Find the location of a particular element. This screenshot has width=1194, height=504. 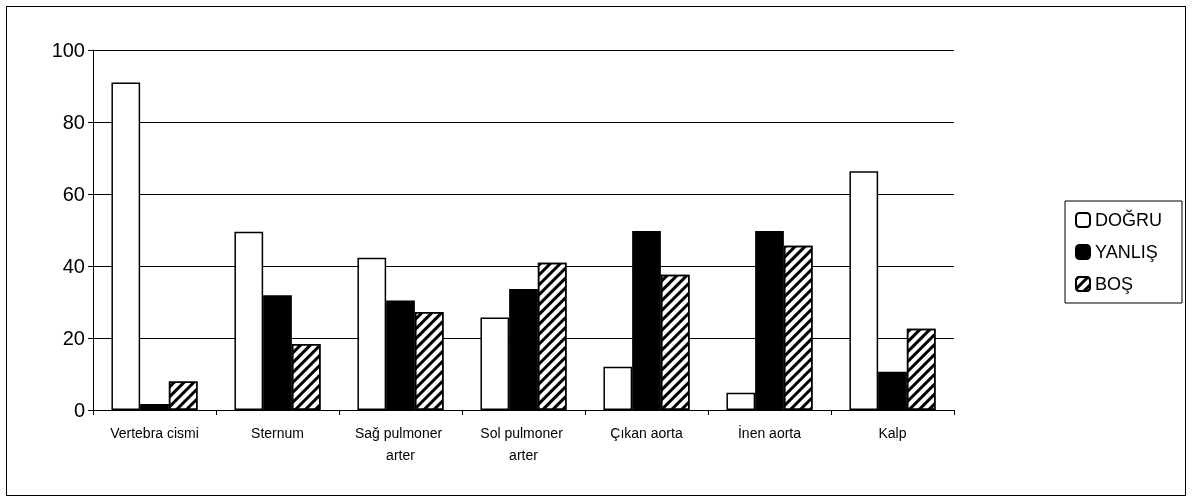

legend-label: DOĞRU is located at coordinates (1128, 219).